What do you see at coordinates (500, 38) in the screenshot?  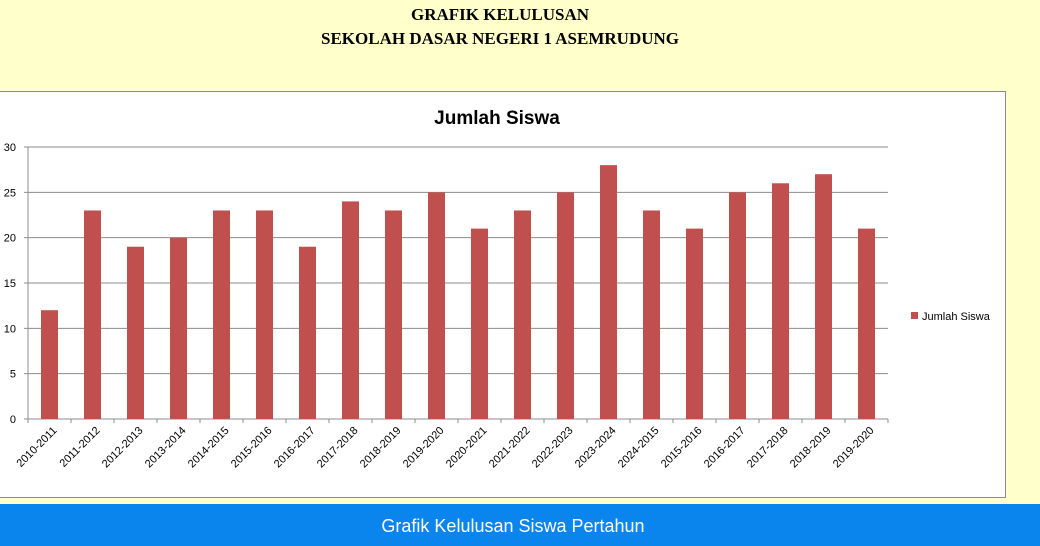 I see `header-subtitle: SEKOLAH DASAR NEGERI 1 ASEMRUDUNG` at bounding box center [500, 38].